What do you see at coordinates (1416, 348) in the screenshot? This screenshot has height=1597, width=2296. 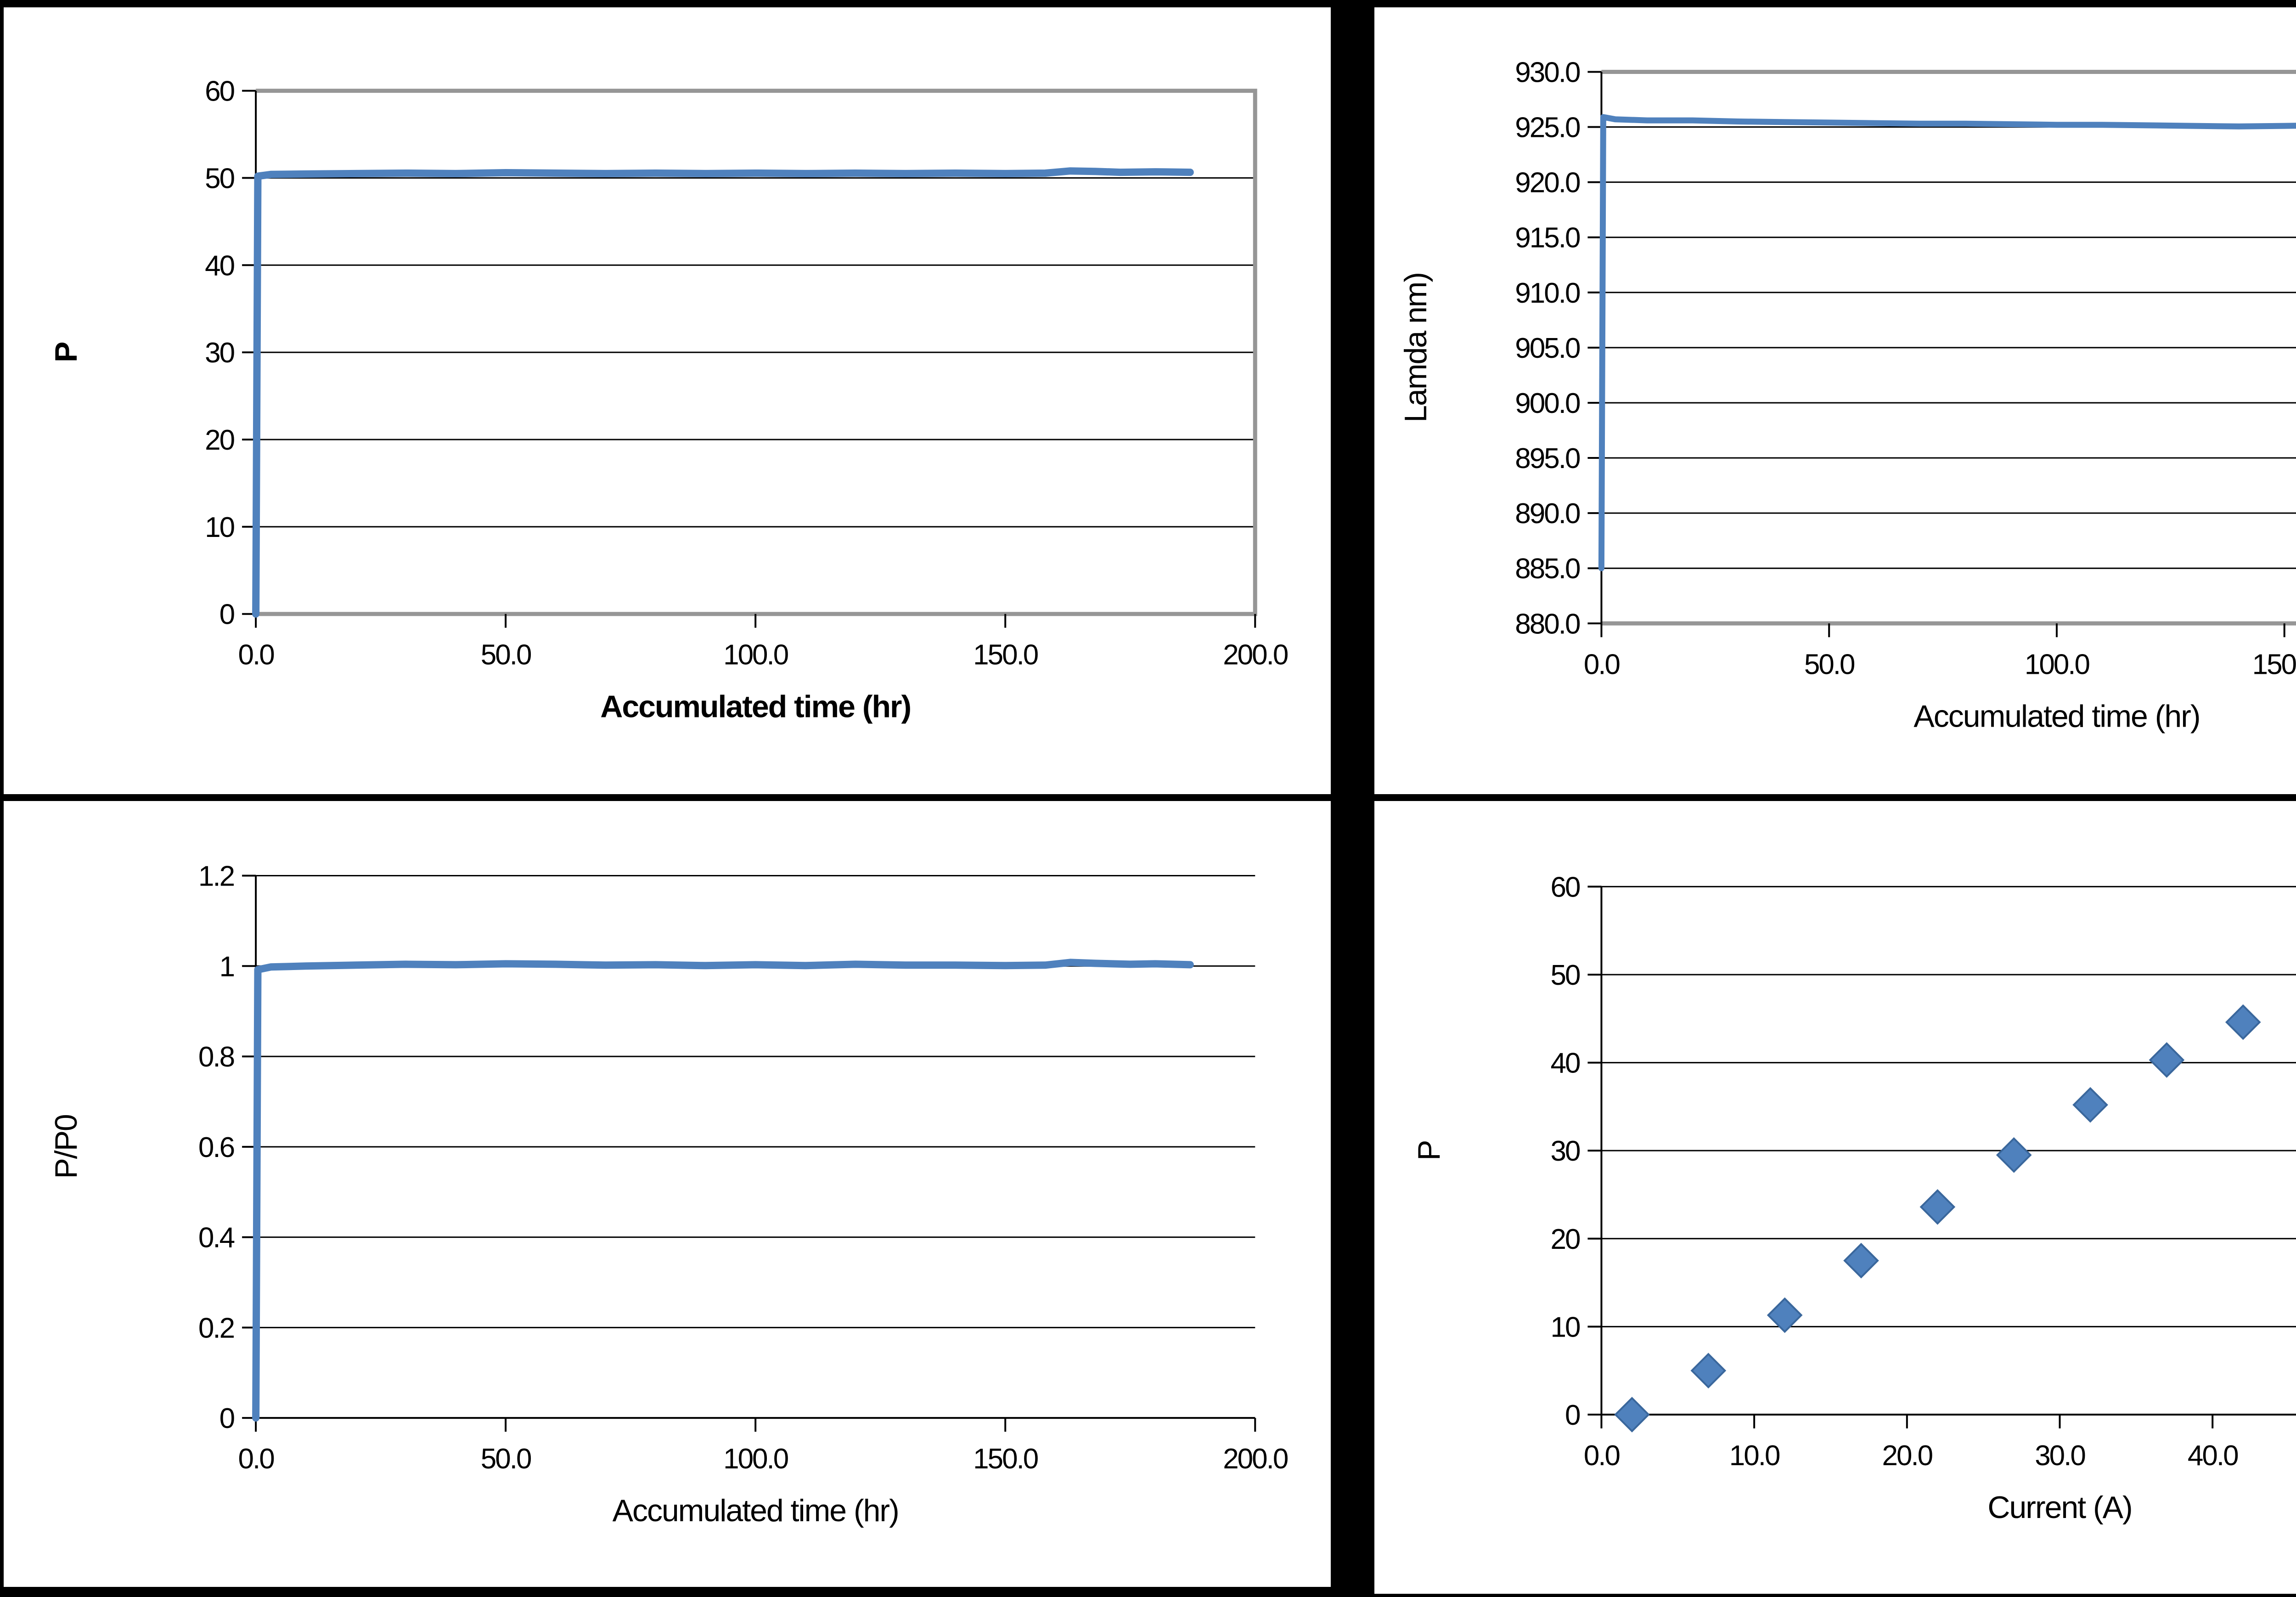 I see `y-axis-label: Lamda nm)` at bounding box center [1416, 348].